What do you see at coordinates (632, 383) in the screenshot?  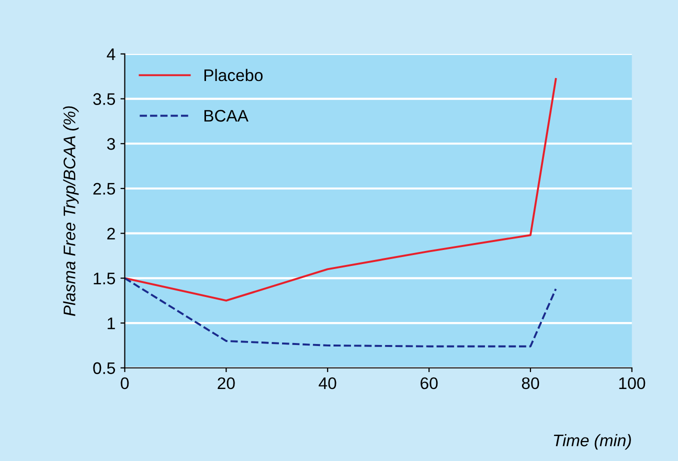 I see `x-tick-label: 100` at bounding box center [632, 383].